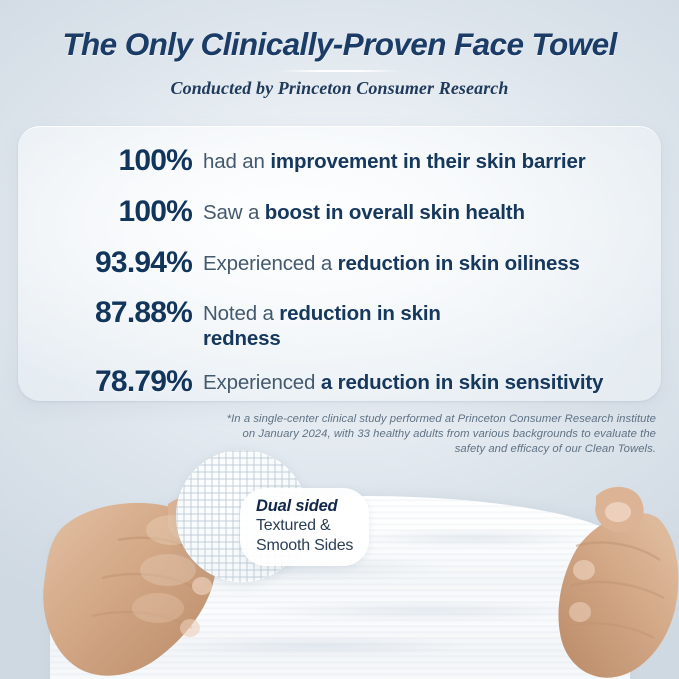 The width and height of the screenshot is (679, 679). I want to click on callout-line-1: Textured &, so click(293, 525).